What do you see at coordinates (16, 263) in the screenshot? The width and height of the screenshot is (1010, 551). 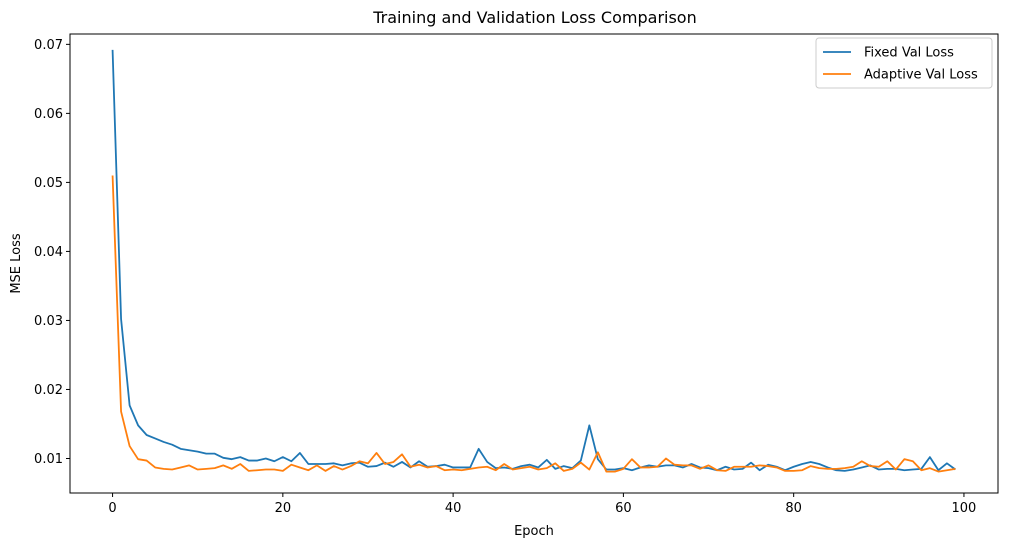 I see `y-axis-label: MSE Loss` at bounding box center [16, 263].